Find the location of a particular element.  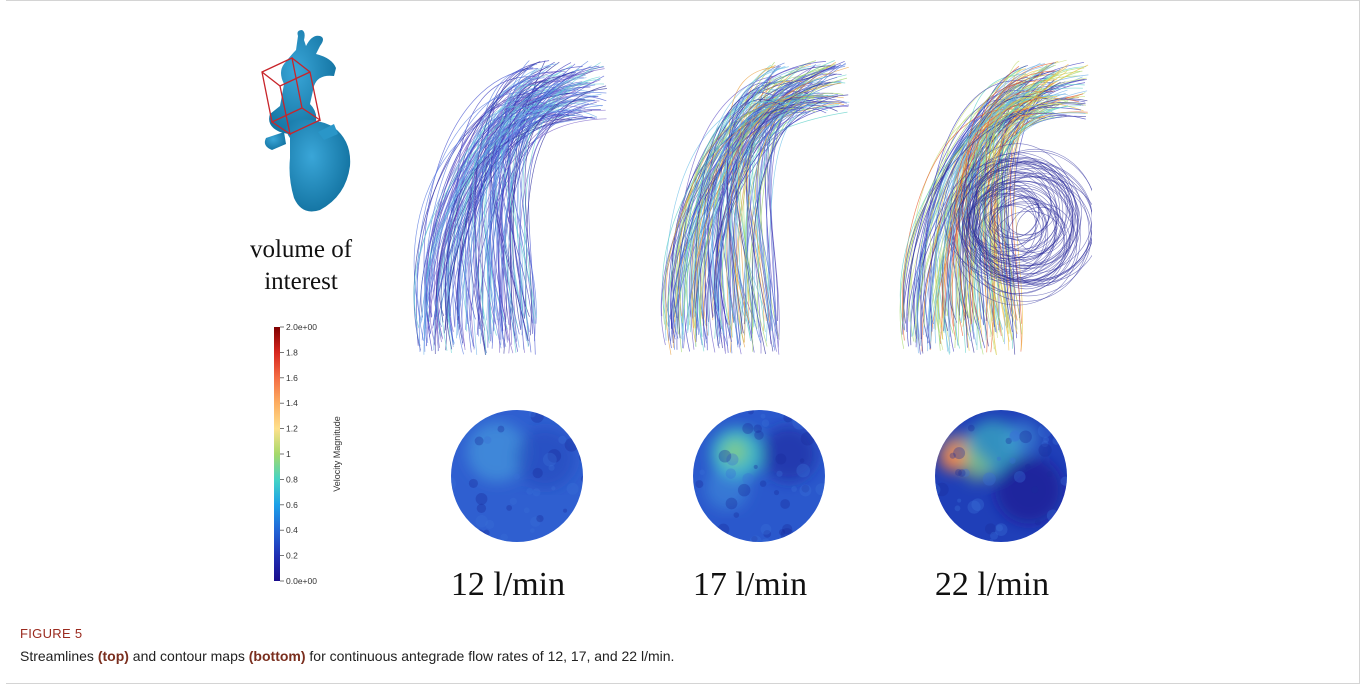

colorbar-tick-label: 0.2 is located at coordinates (292, 556).